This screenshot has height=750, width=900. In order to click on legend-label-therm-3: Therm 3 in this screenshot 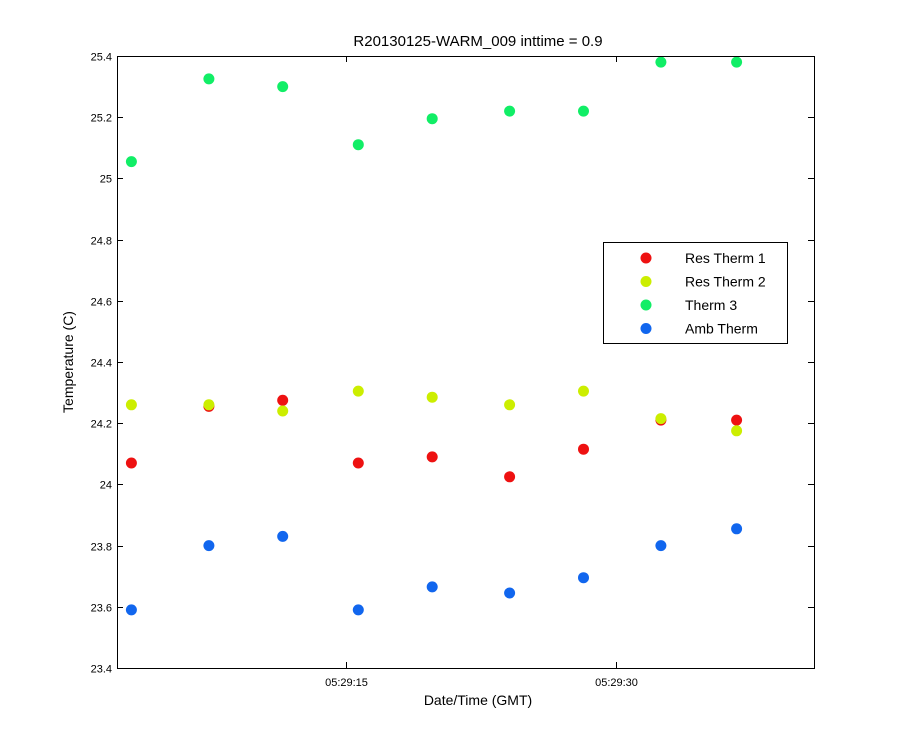, I will do `click(711, 305)`.